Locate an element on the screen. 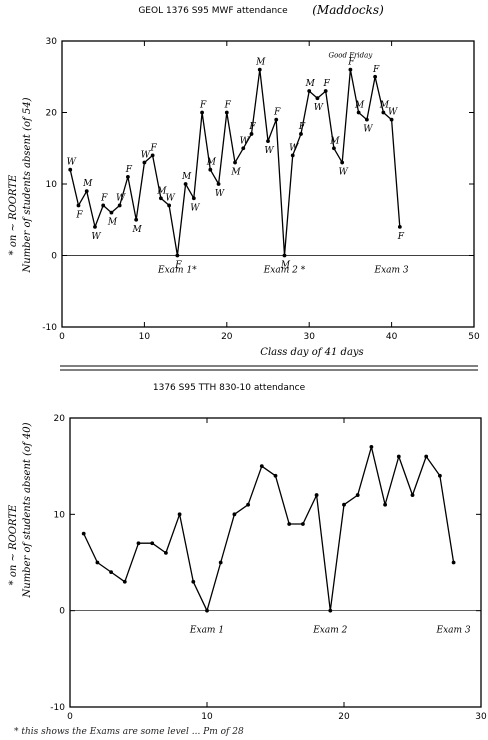 The height and width of the screenshot is (740, 488). chart1-x-tick-label: 10 is located at coordinates (145, 337).